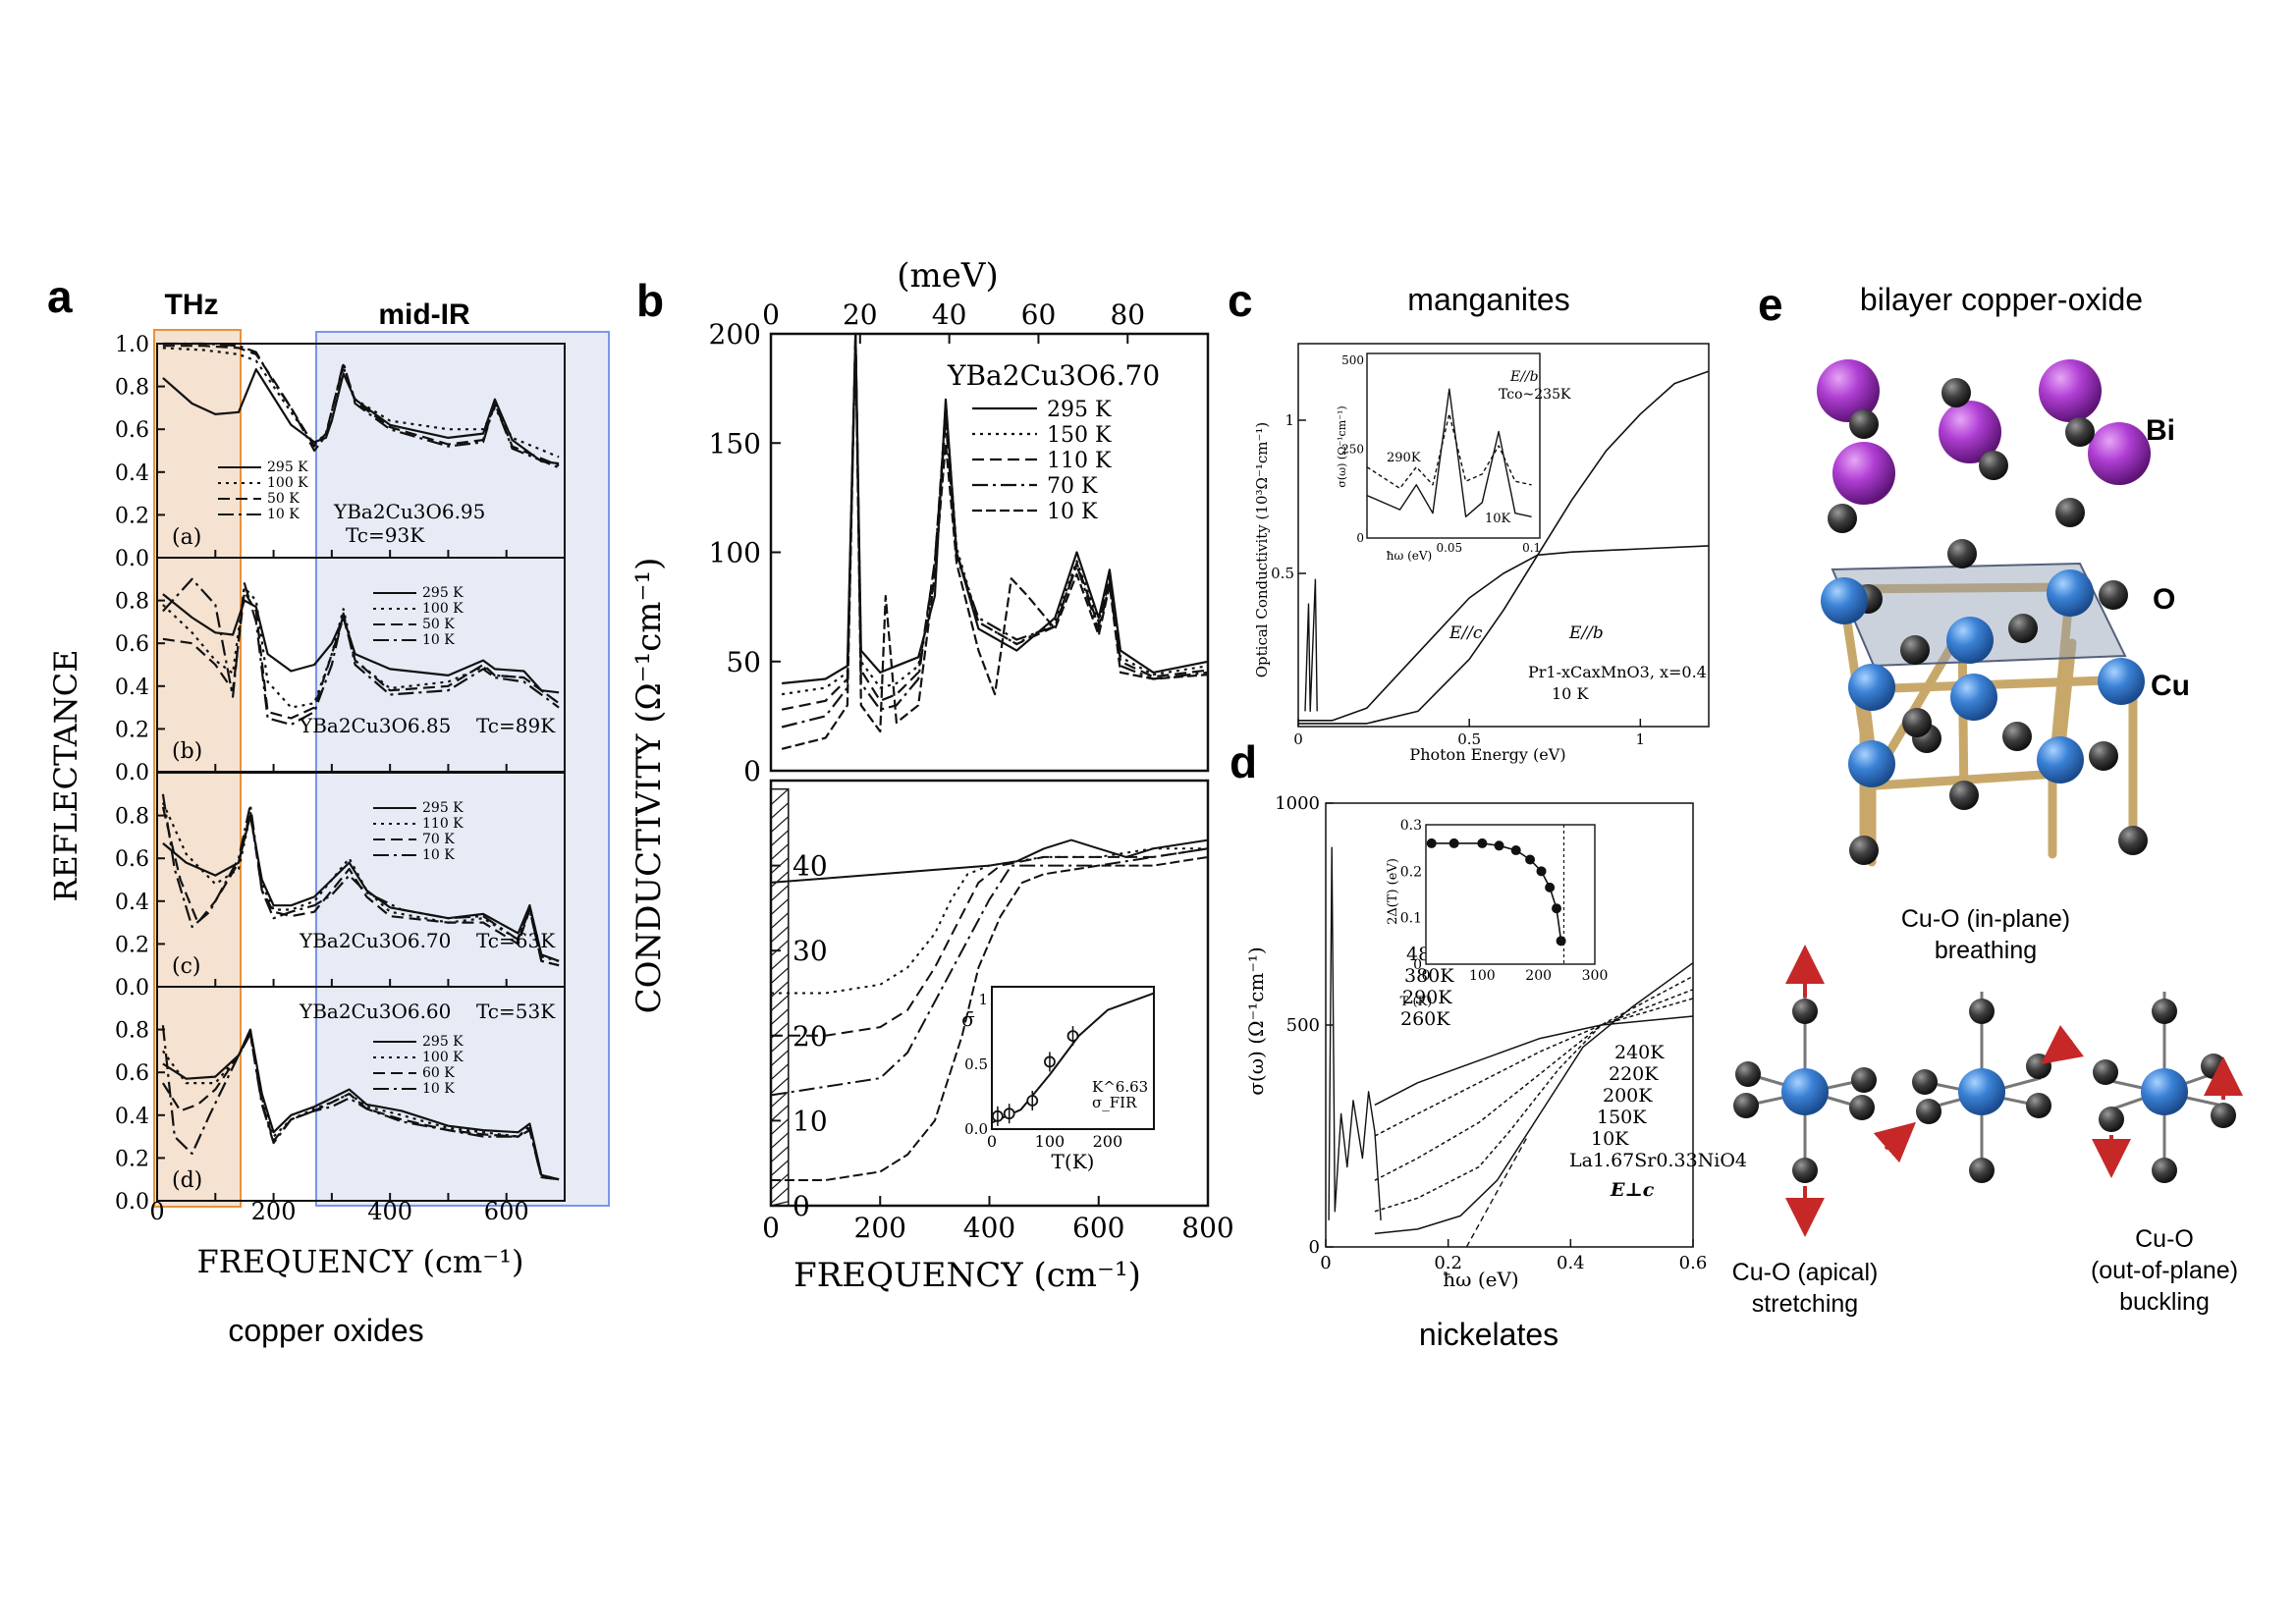  I want to click on d-ytick-label: 1000, so click(1297, 803).